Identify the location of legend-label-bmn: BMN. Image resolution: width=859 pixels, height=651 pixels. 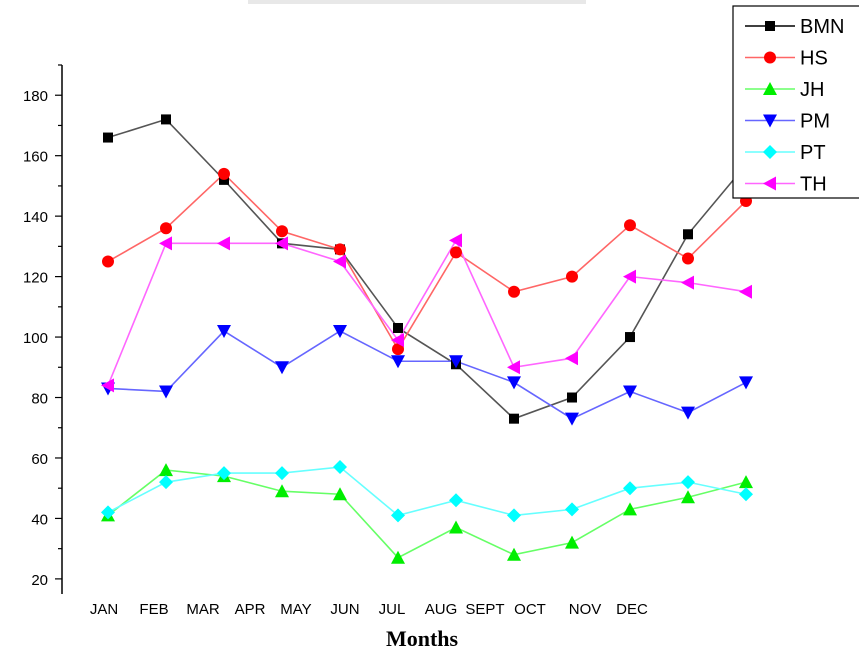
(822, 27).